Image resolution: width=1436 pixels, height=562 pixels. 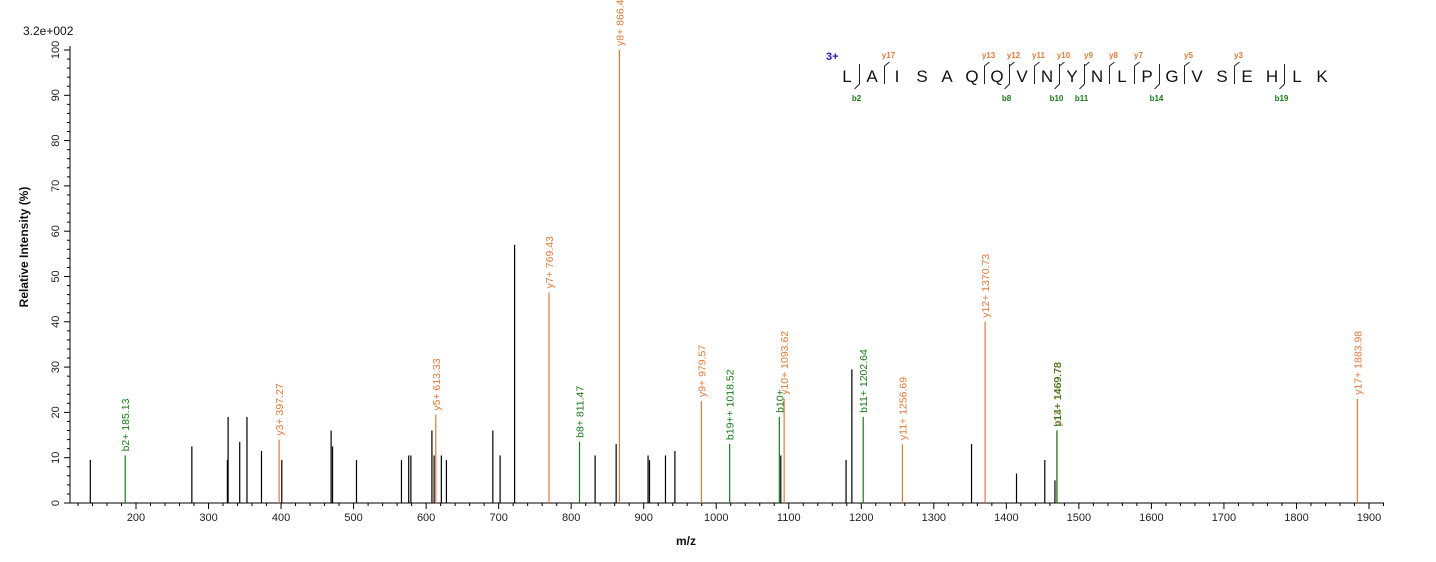 What do you see at coordinates (921, 76) in the screenshot?
I see `sequence-residue: S` at bounding box center [921, 76].